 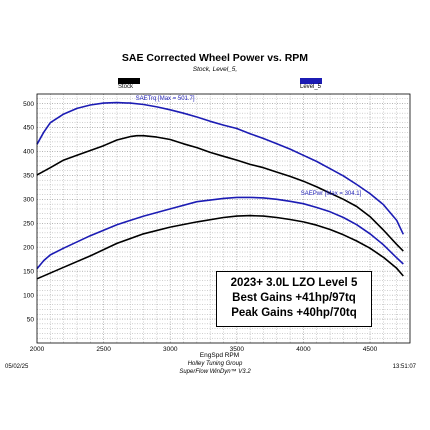 What do you see at coordinates (28, 128) in the screenshot?
I see `y-tick-label: 450` at bounding box center [28, 128].